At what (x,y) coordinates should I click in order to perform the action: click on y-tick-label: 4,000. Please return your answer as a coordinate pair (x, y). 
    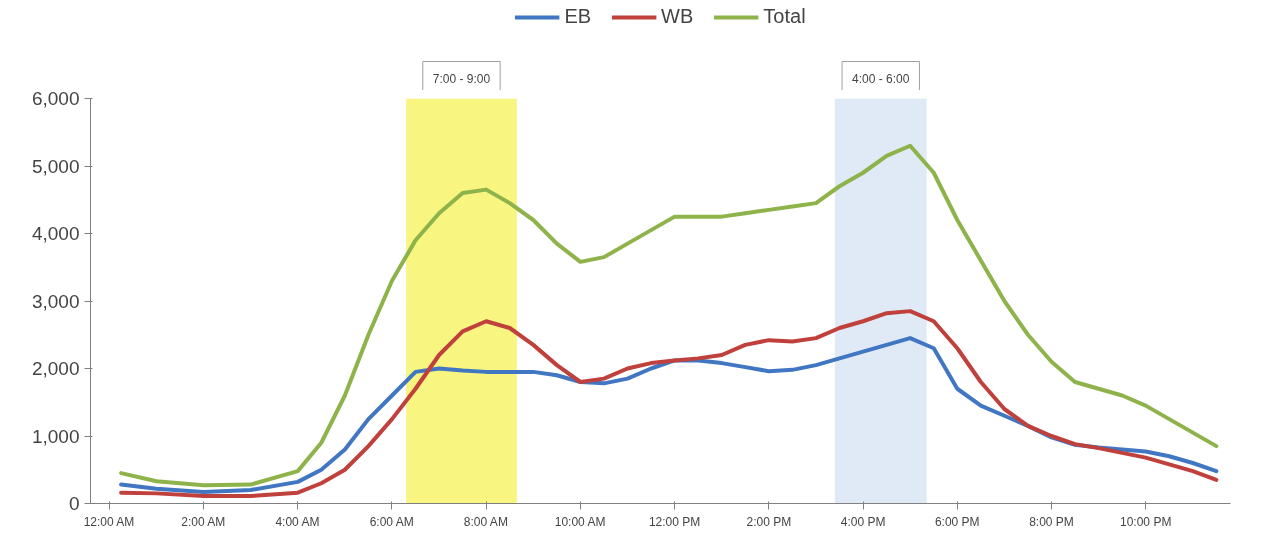
    Looking at the image, I should click on (55, 233).